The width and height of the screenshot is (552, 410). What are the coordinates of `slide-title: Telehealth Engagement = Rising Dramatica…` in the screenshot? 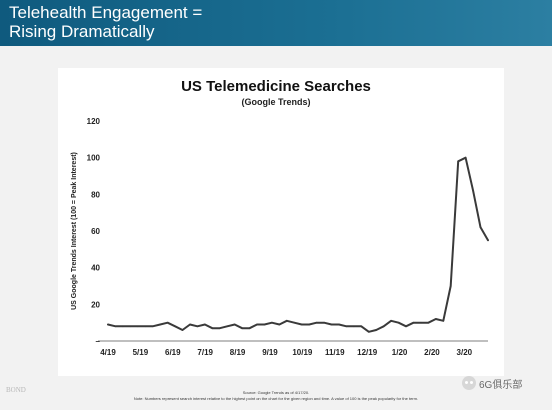 It's located at (106, 22).